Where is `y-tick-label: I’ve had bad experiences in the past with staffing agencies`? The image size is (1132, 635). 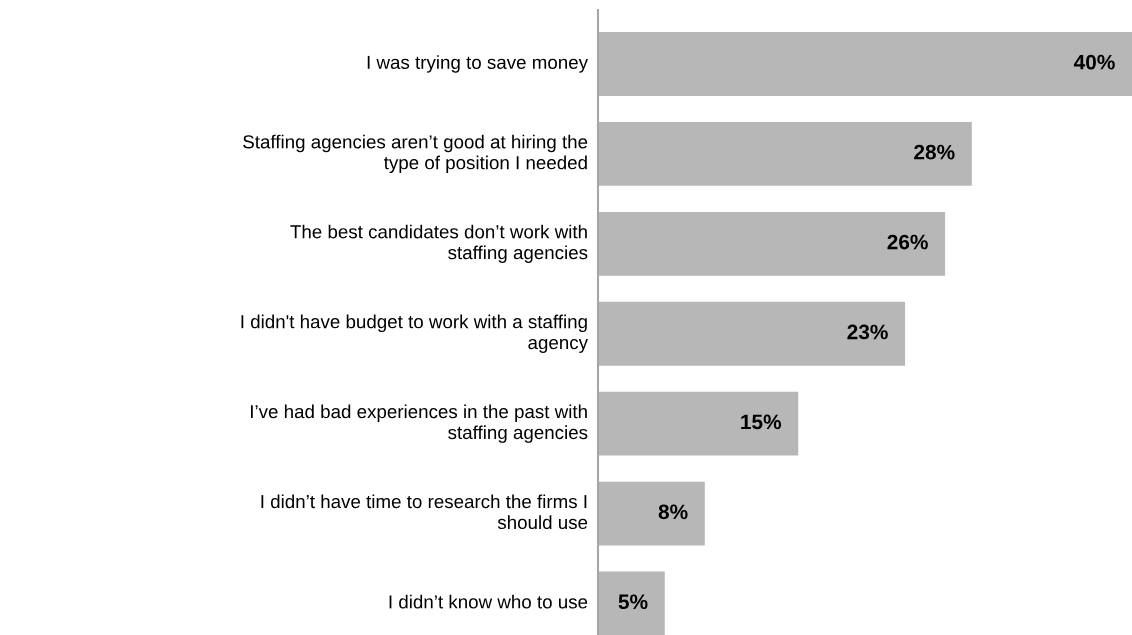
y-tick-label: I’ve had bad experiences in the past with staffing agencies is located at coordinates (419, 423).